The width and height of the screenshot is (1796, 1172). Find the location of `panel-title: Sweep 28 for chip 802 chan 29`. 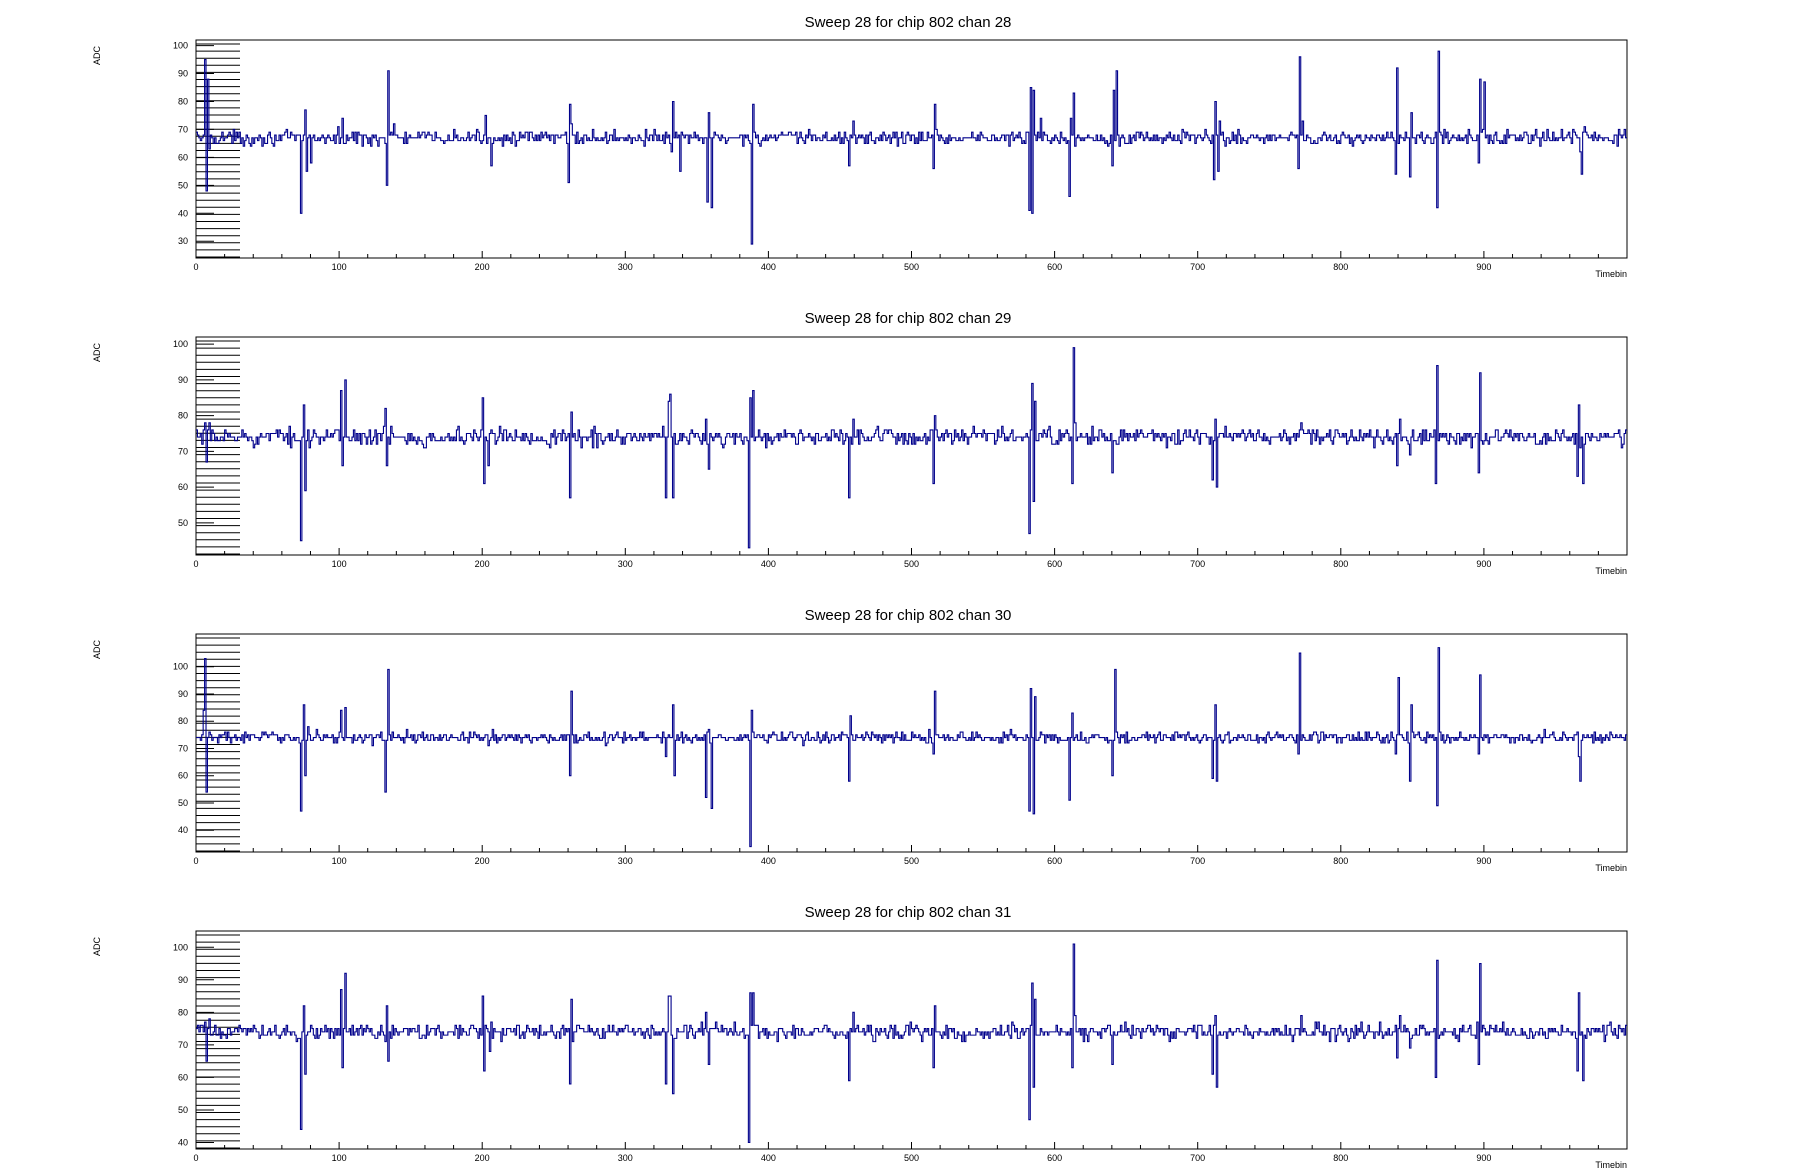

panel-title: Sweep 28 for chip 802 chan 29 is located at coordinates (908, 318).